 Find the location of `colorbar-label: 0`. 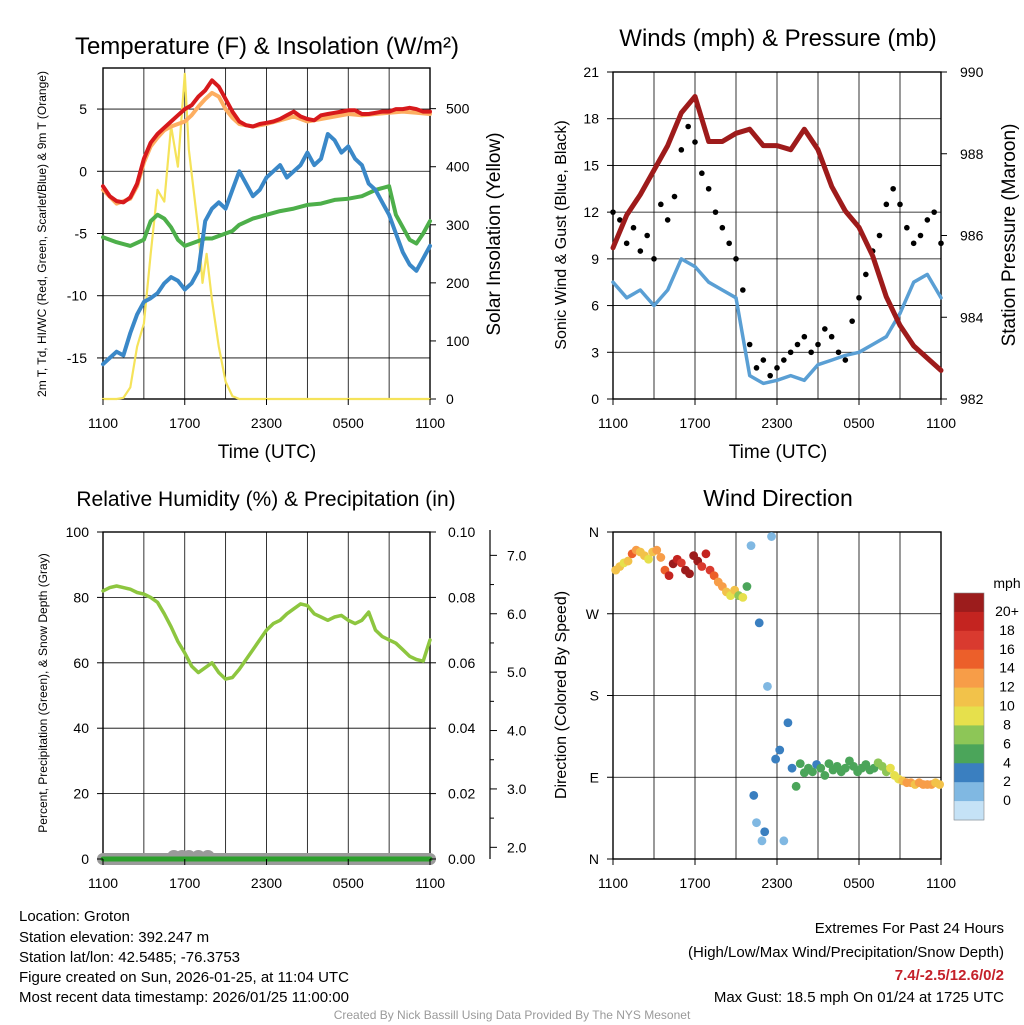

colorbar-label: 0 is located at coordinates (1007, 800).